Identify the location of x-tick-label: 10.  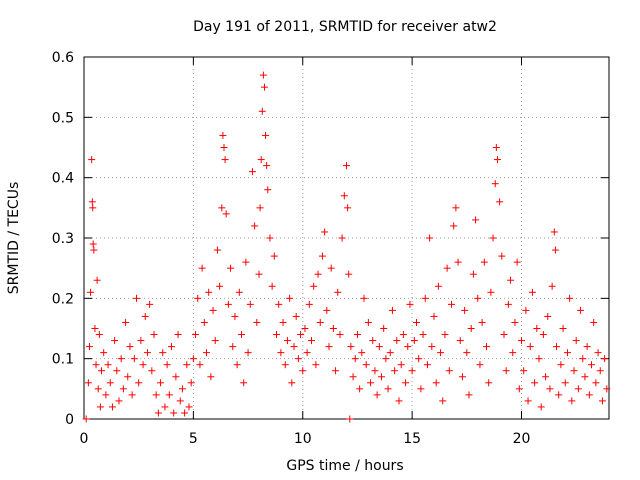
(303, 439).